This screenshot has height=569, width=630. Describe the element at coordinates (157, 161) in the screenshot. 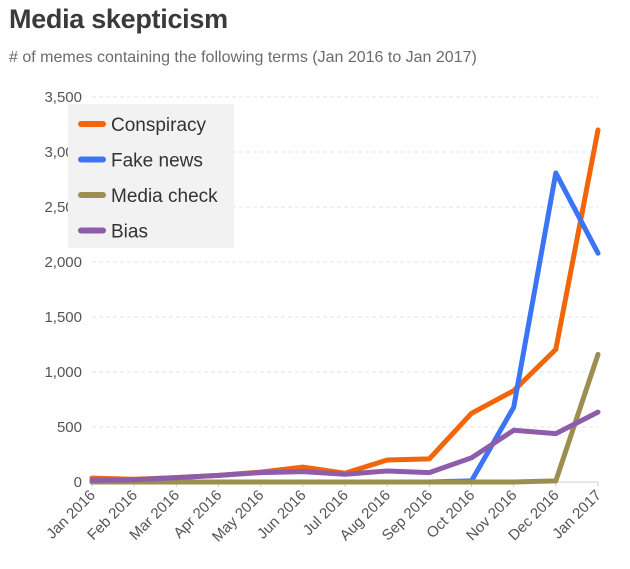

I see `legend-label-fake-news: Fake news` at that location.